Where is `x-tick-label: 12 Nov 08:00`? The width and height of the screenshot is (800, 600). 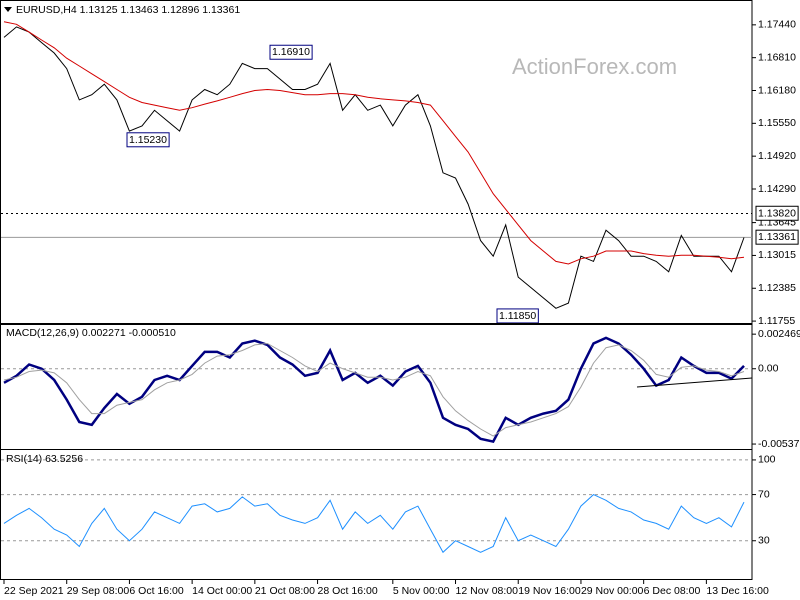 x-tick-label: 12 Nov 08:00 is located at coordinates (487, 591).